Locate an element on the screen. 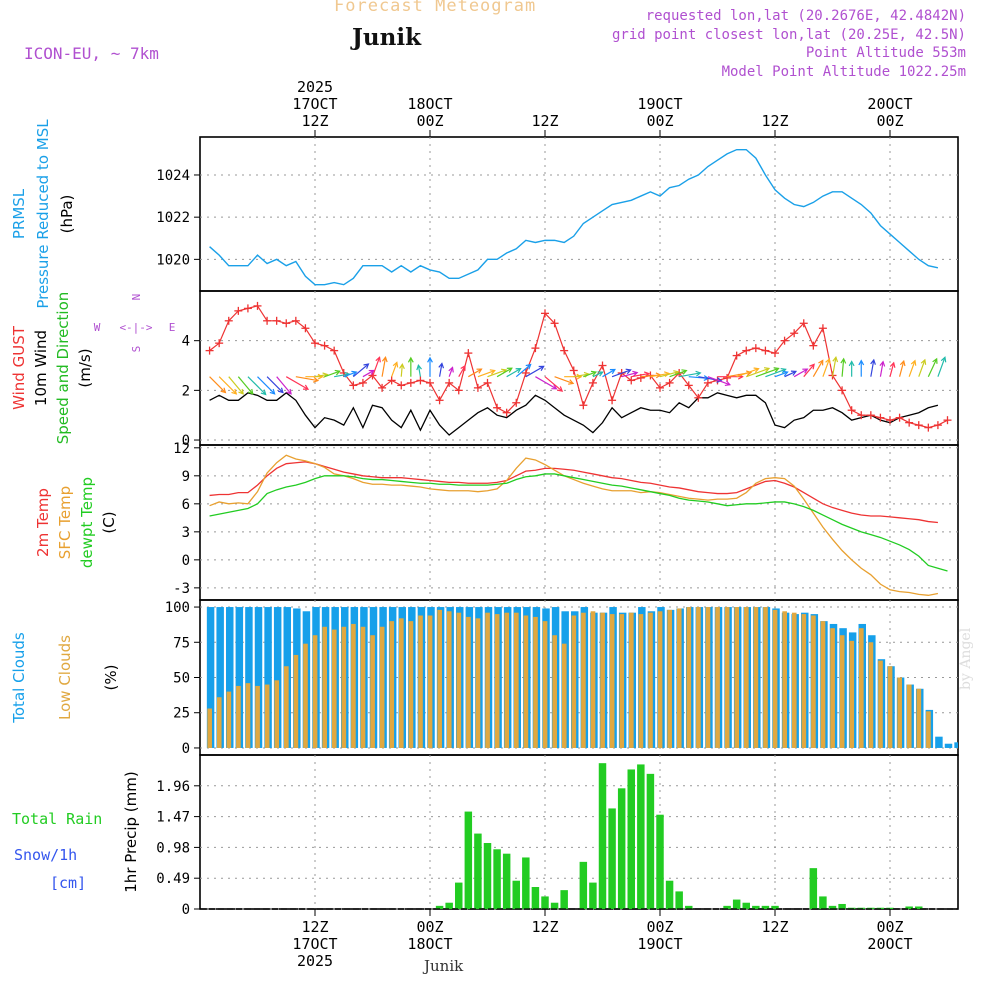 The width and height of the screenshot is (1000, 1000). precip-axis-label: 1hr Precip (mm) is located at coordinates (131, 831).